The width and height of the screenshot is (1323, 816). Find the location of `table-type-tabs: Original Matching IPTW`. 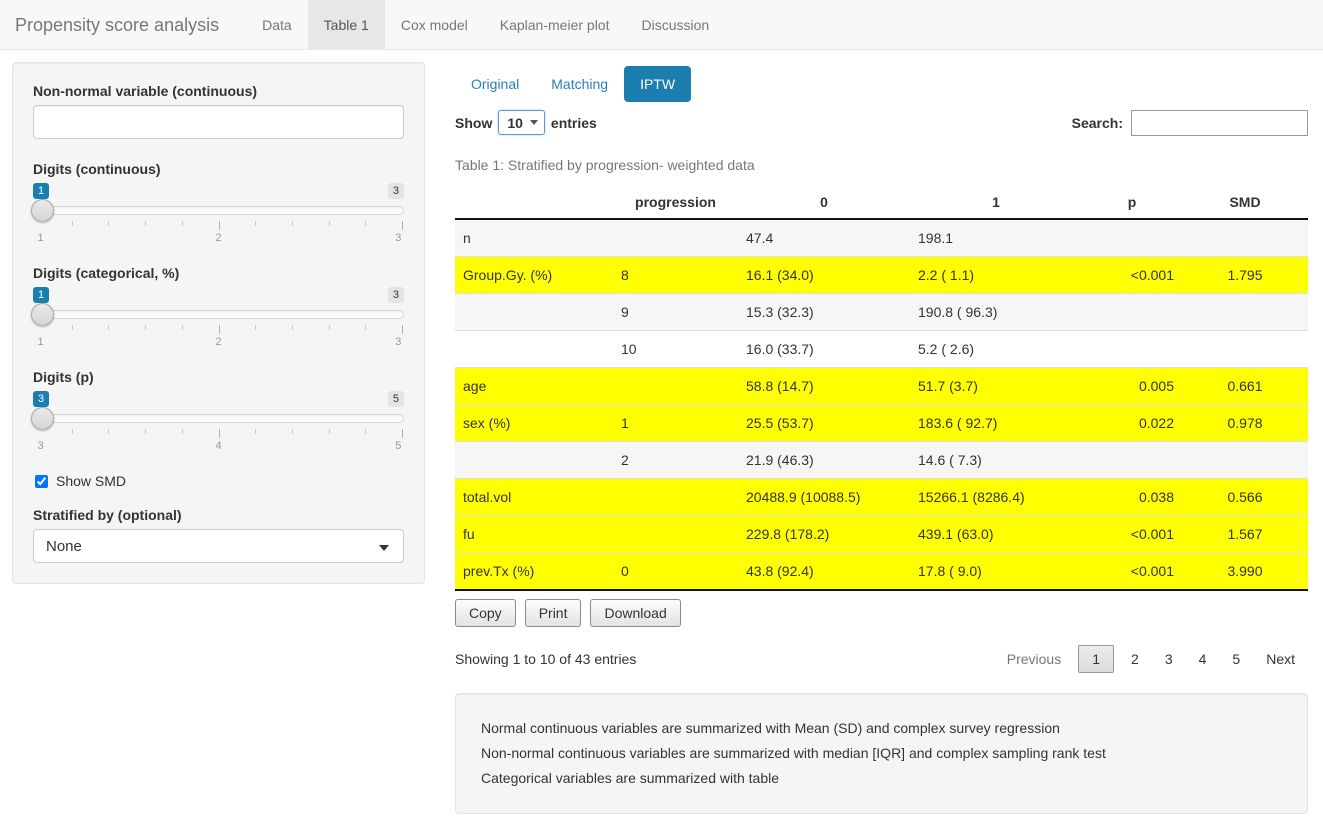

table-type-tabs: Original Matching IPTW is located at coordinates (881, 84).